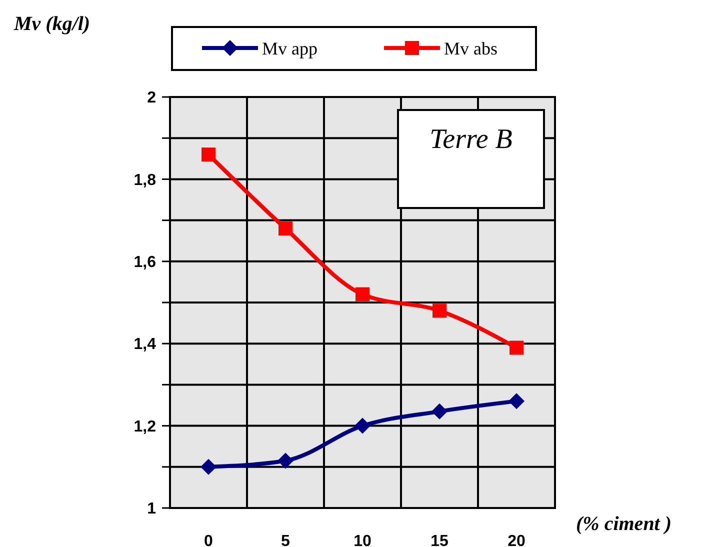  Describe the element at coordinates (151, 509) in the screenshot. I see `y-tick-label: 1` at that location.